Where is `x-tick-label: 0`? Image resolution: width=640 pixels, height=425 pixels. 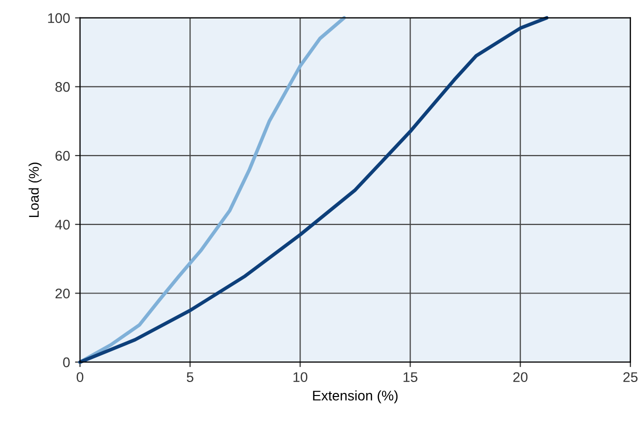 x-tick-label: 0 is located at coordinates (80, 377).